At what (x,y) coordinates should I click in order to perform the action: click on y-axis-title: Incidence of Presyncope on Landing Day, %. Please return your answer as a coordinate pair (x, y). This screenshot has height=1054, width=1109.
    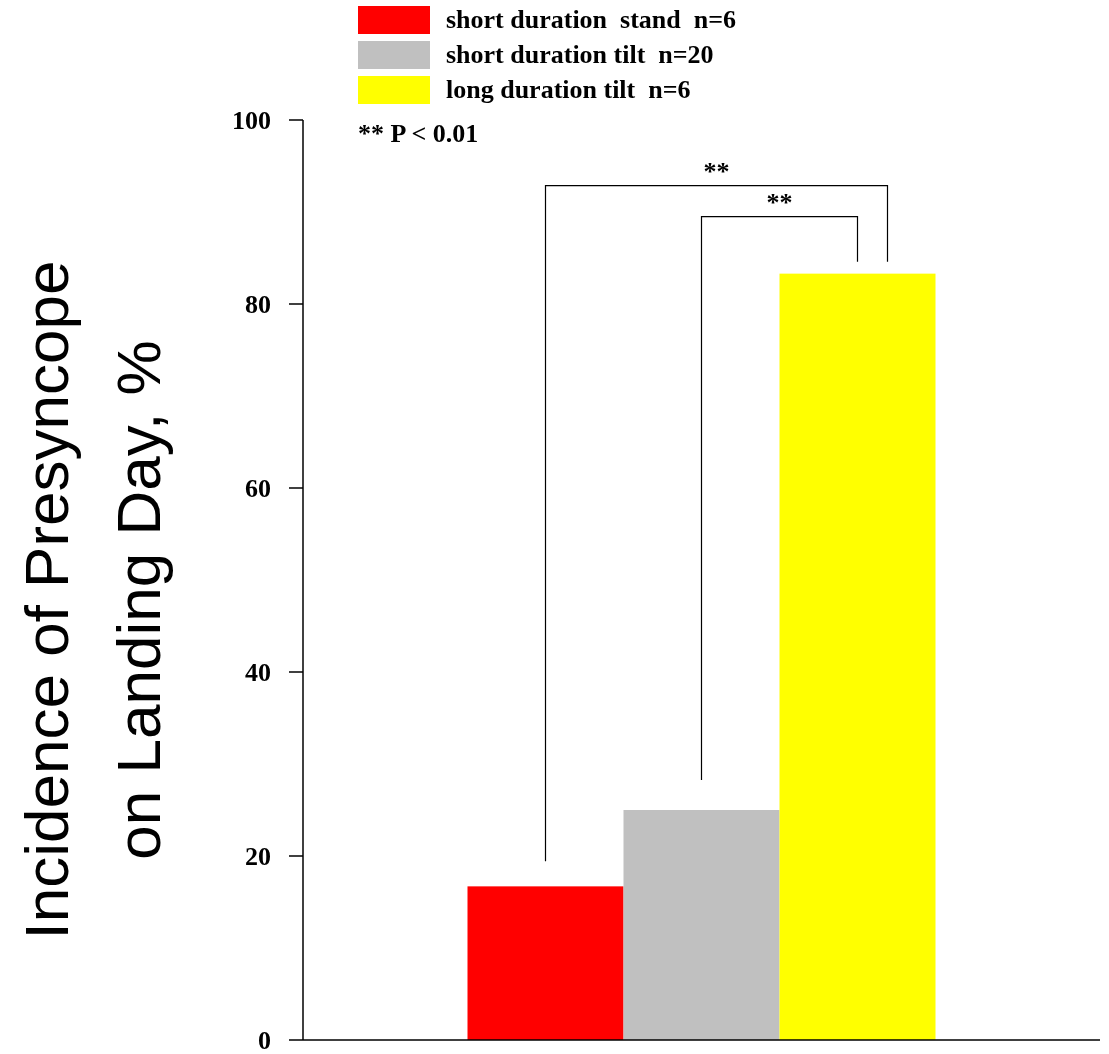
    Looking at the image, I should click on (92, 600).